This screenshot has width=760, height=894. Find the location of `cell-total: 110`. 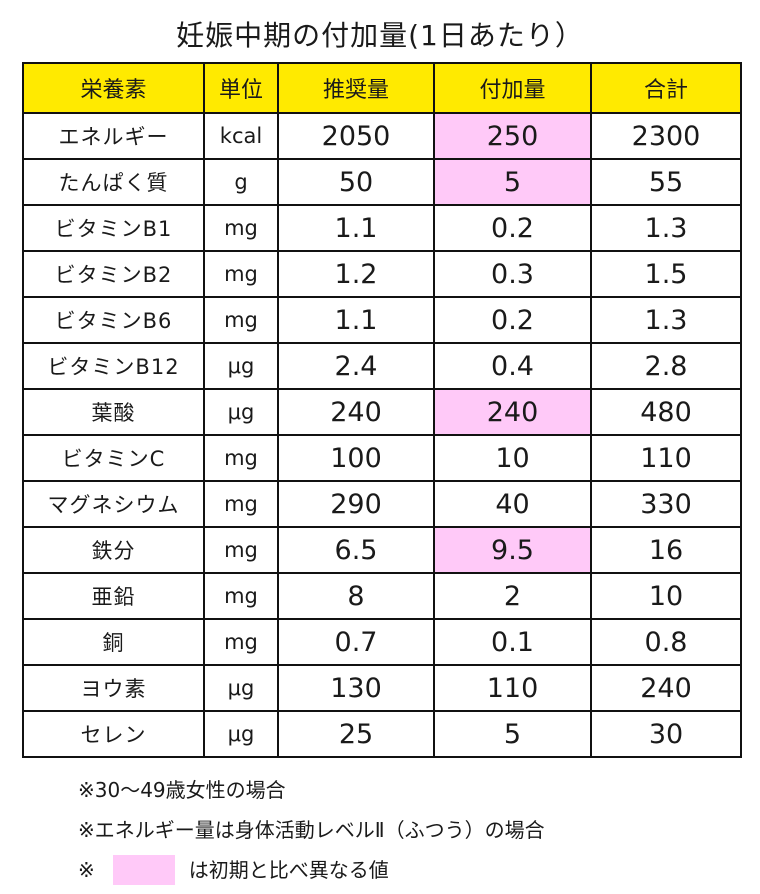

cell-total: 110 is located at coordinates (666, 458).